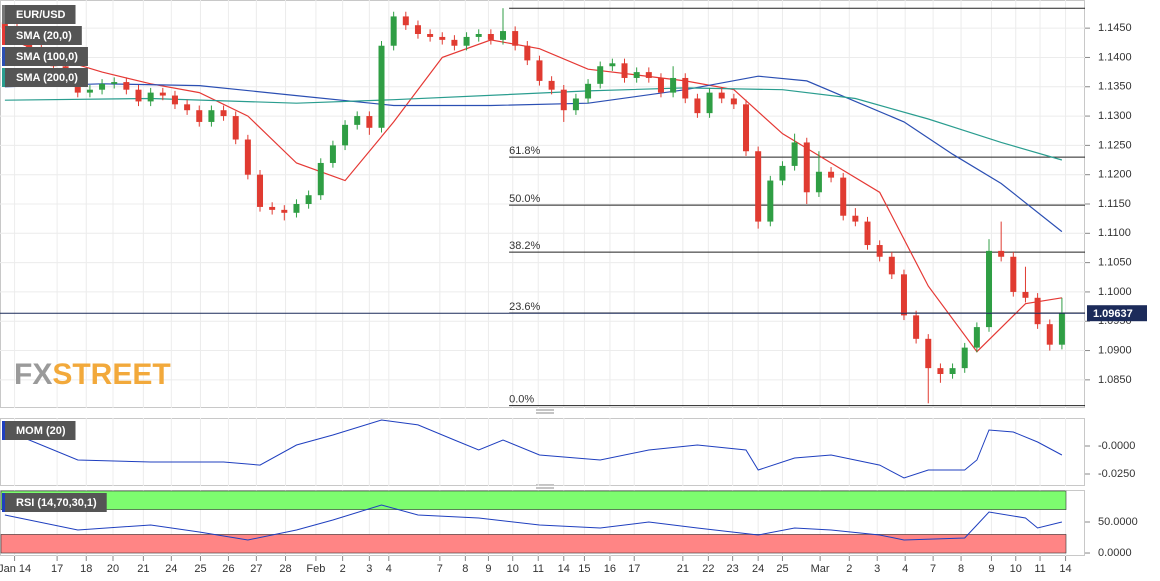  Describe the element at coordinates (708, 569) in the screenshot. I see `x-tick-label: 22` at that location.